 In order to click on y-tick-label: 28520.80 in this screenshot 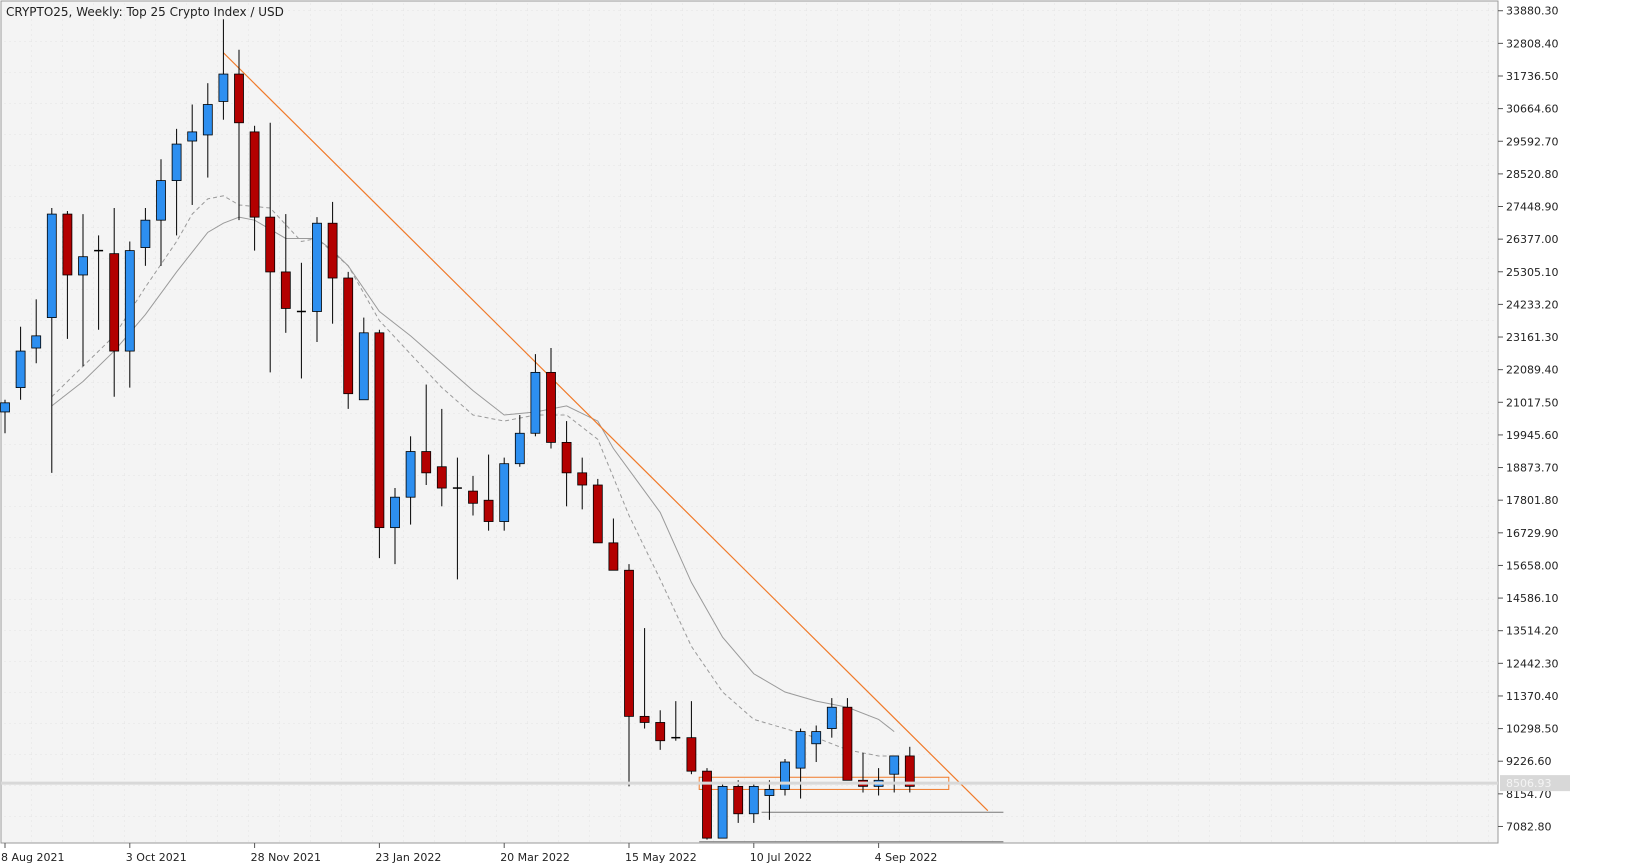, I will do `click(1532, 174)`.